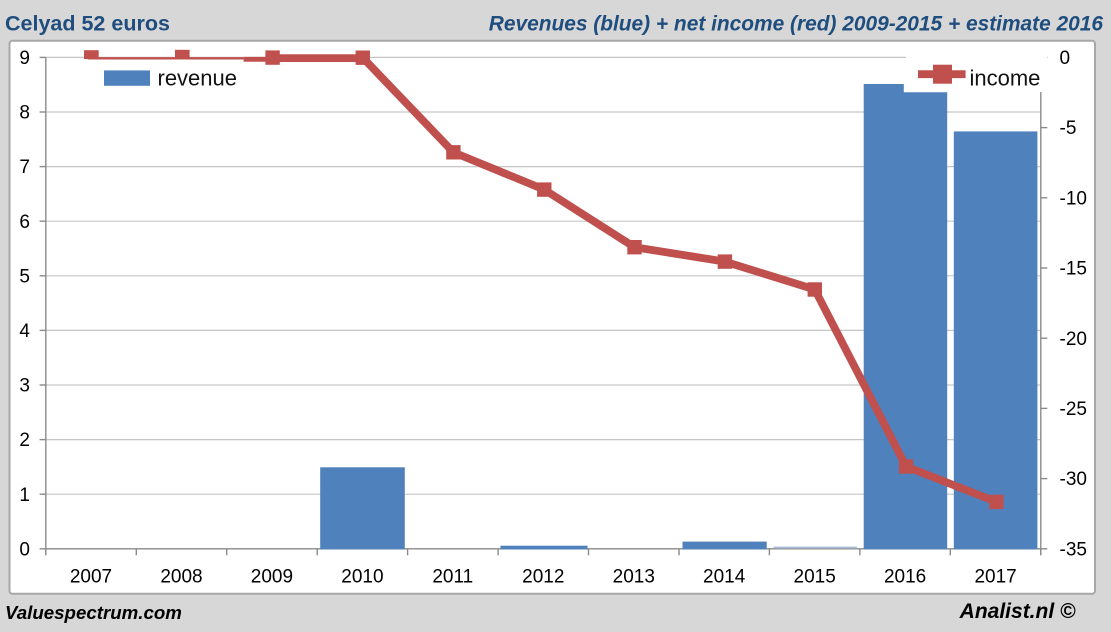 Image resolution: width=1111 pixels, height=632 pixels. What do you see at coordinates (24, 58) in the screenshot?
I see `svg-text: 9` at bounding box center [24, 58].